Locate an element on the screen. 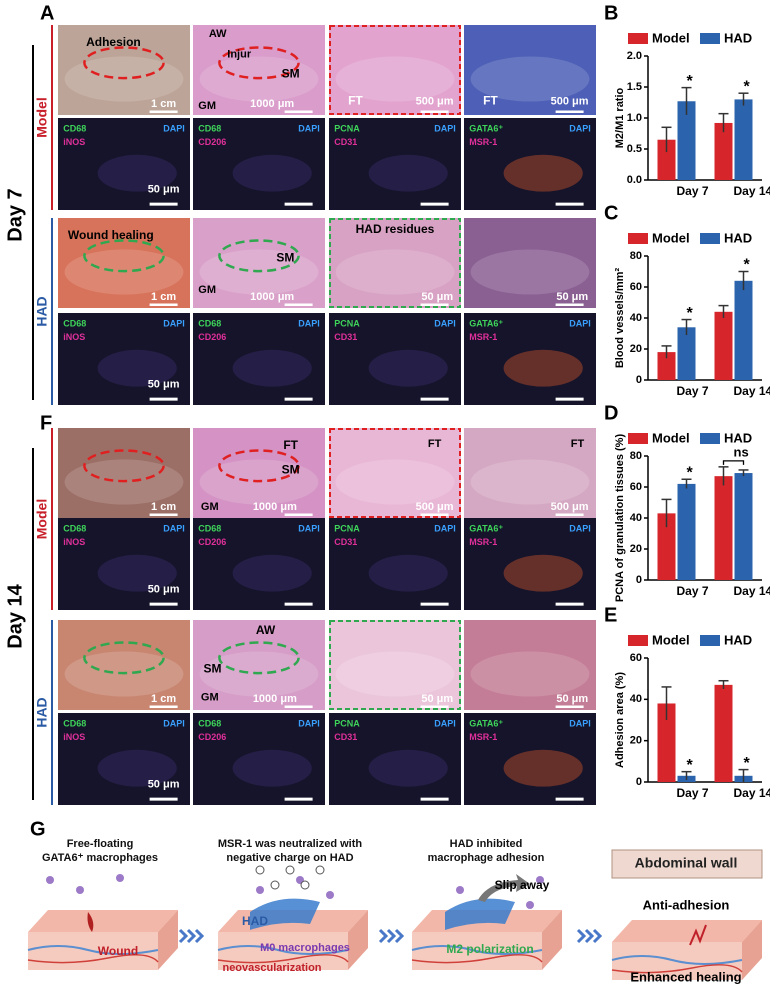 The height and width of the screenshot is (988, 770). zoom-frame is located at coordinates (395, 473).